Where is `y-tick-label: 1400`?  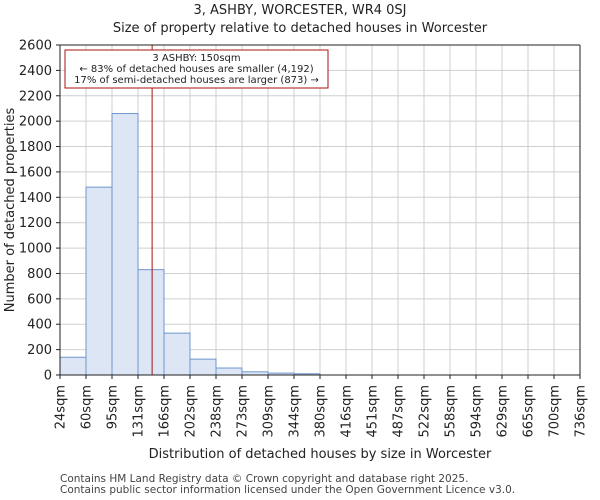
y-tick-label: 1400 is located at coordinates (35, 198).